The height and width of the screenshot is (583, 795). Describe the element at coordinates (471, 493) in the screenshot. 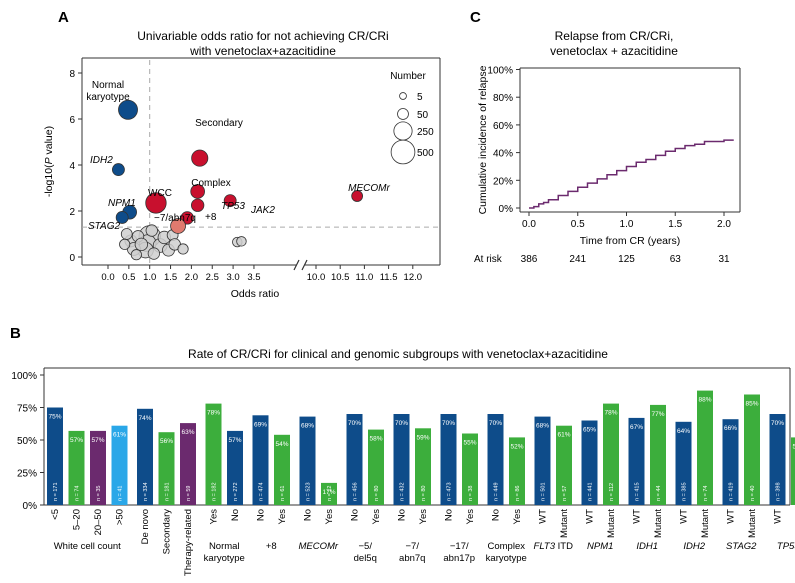

I see `bar-n-label: n = 38` at that location.